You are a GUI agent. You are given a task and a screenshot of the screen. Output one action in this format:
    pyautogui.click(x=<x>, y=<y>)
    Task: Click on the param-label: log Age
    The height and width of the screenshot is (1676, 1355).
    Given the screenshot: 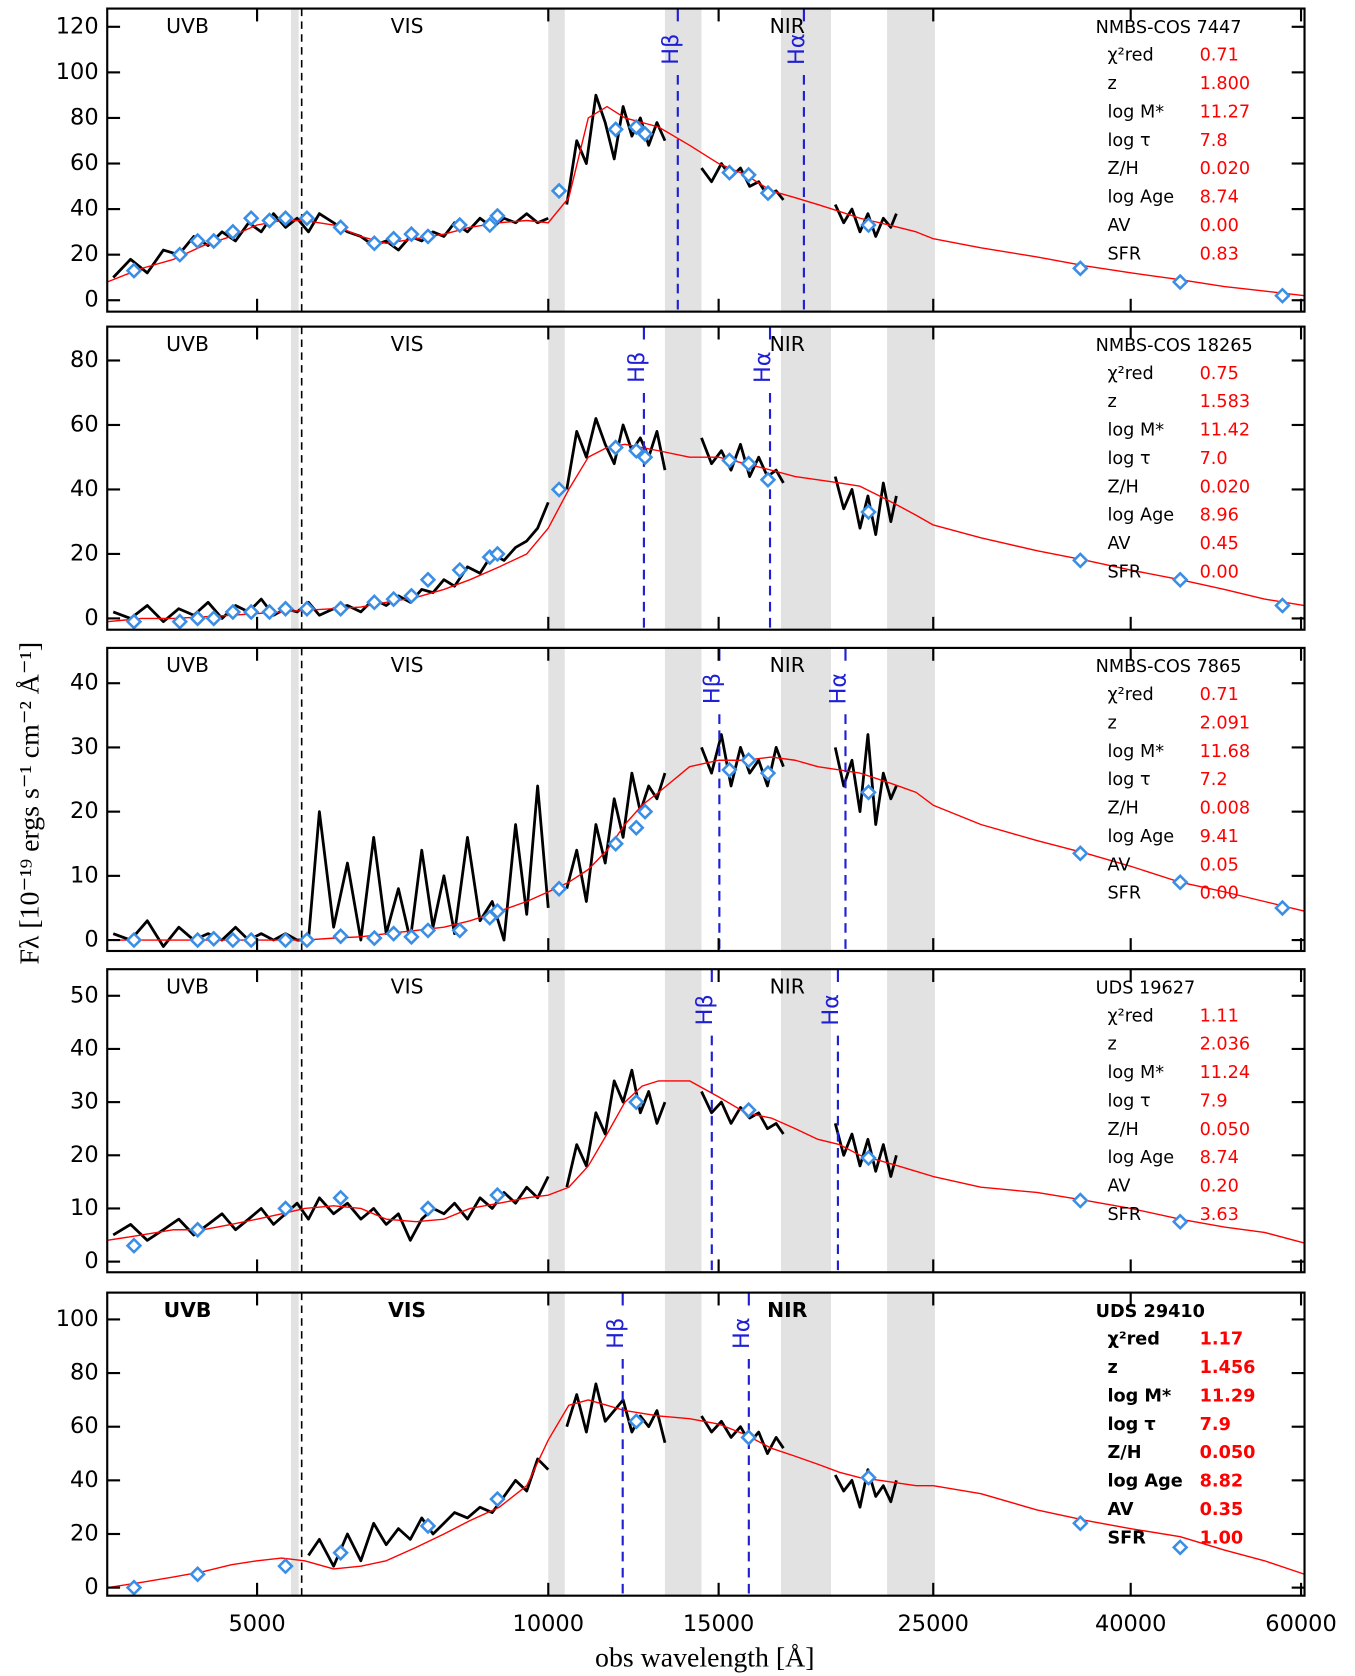 What is the action you would take?
    pyautogui.click(x=1140, y=516)
    